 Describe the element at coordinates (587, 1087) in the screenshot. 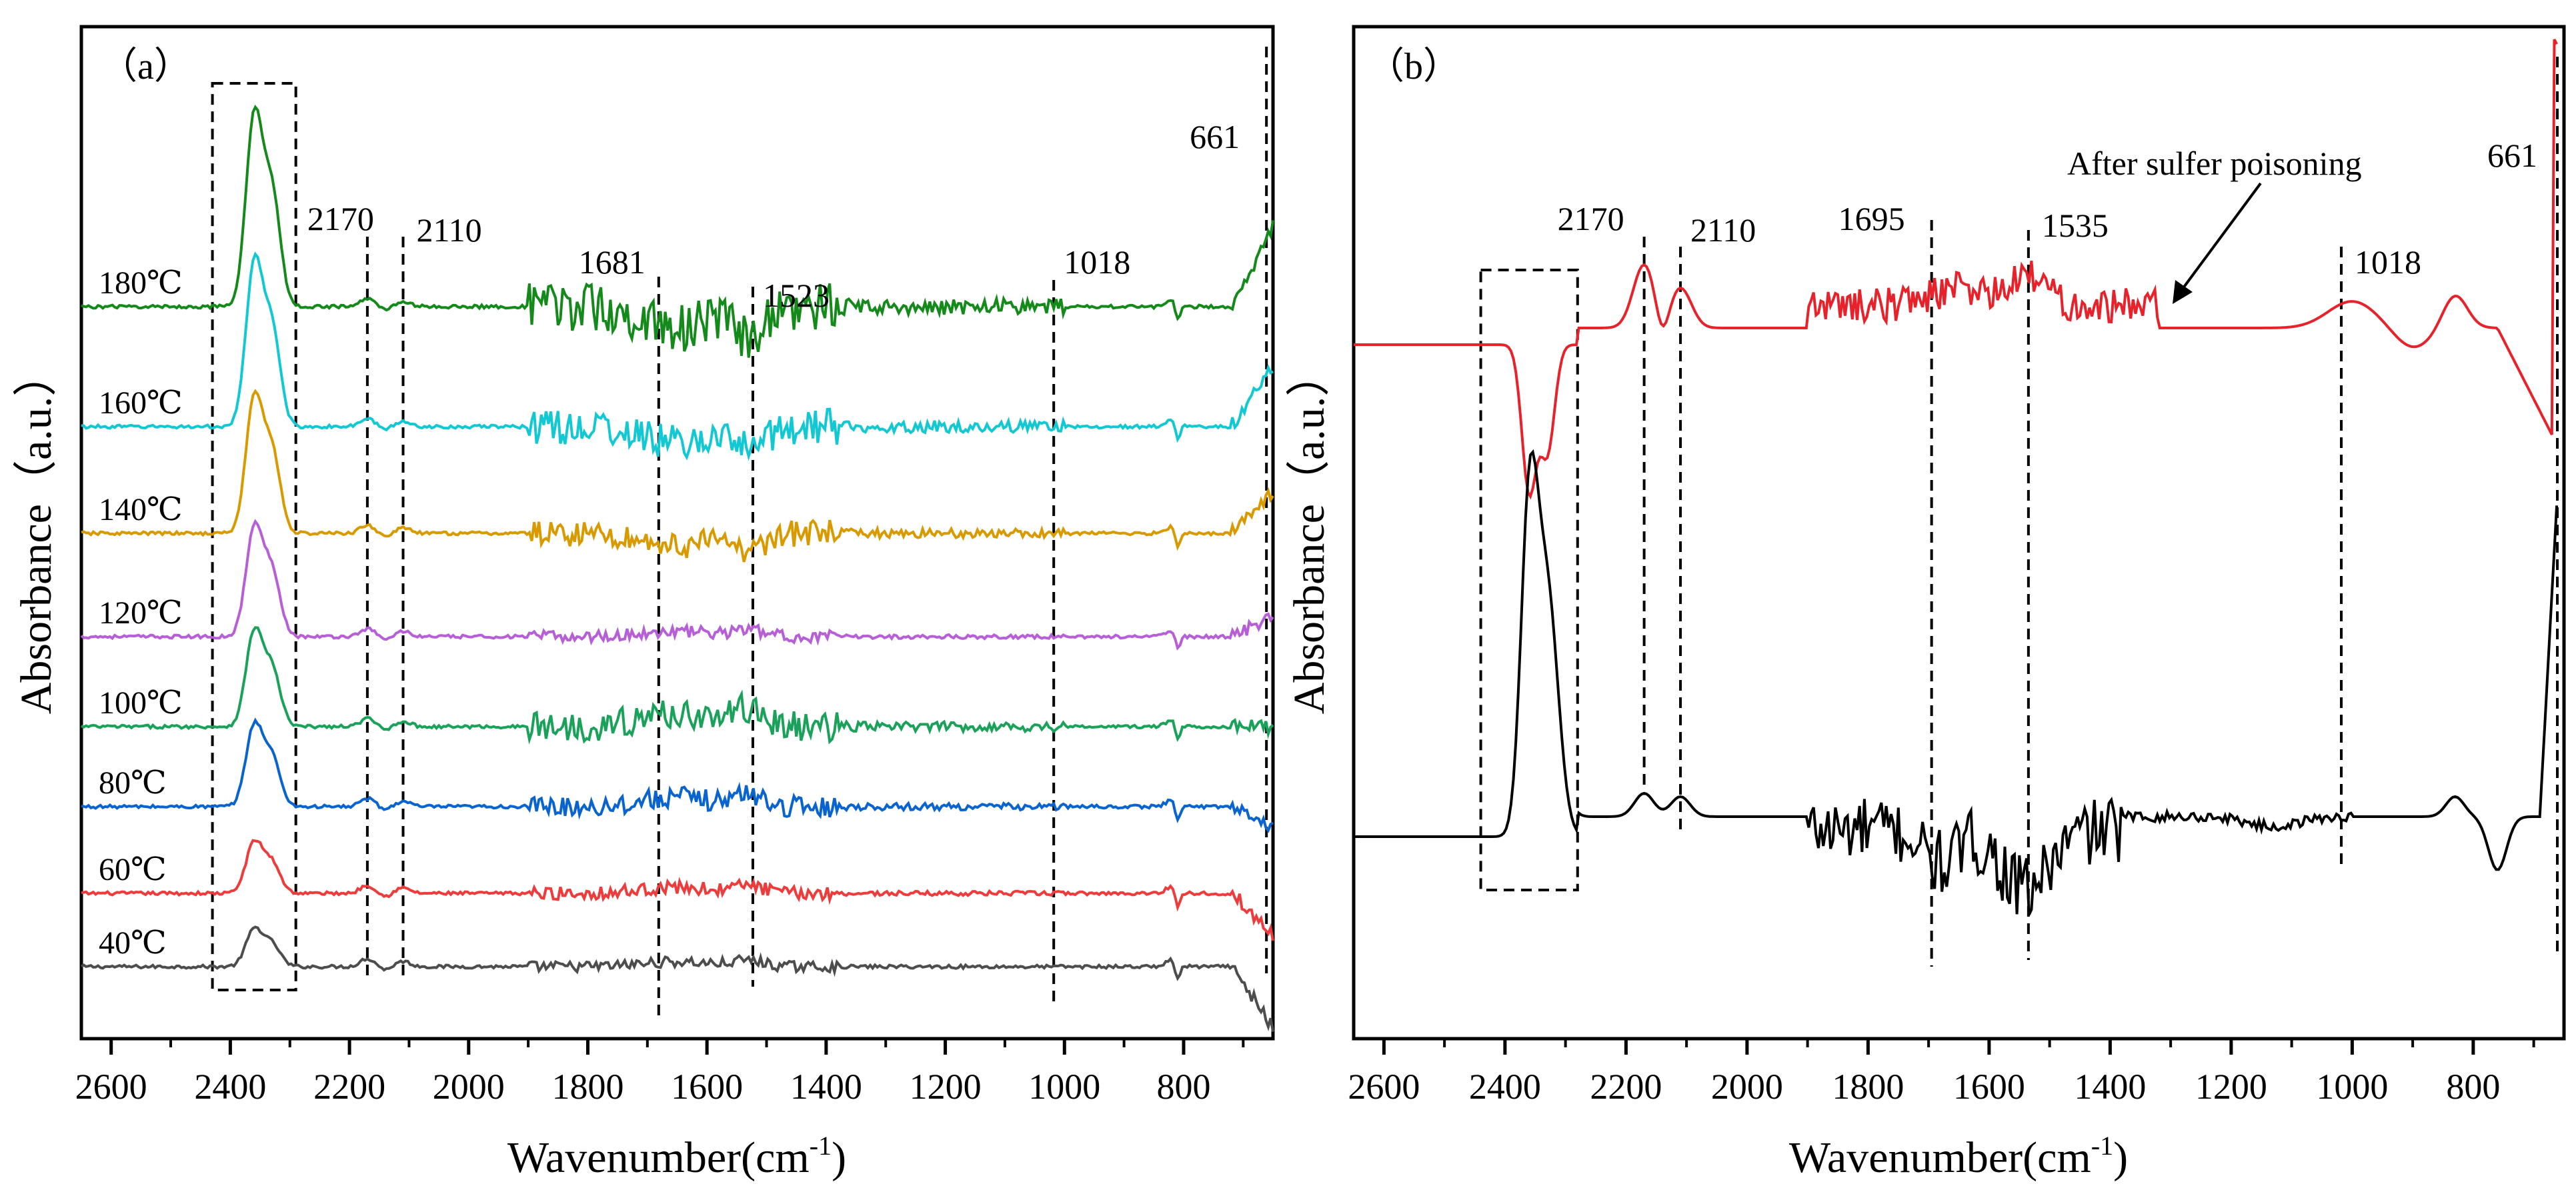

I see `panel-a-x-tick-label: 1800` at that location.